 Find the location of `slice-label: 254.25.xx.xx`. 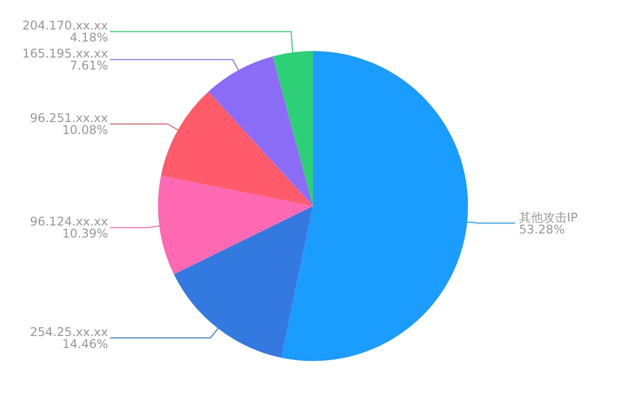

slice-label: 254.25.xx.xx is located at coordinates (69, 332).